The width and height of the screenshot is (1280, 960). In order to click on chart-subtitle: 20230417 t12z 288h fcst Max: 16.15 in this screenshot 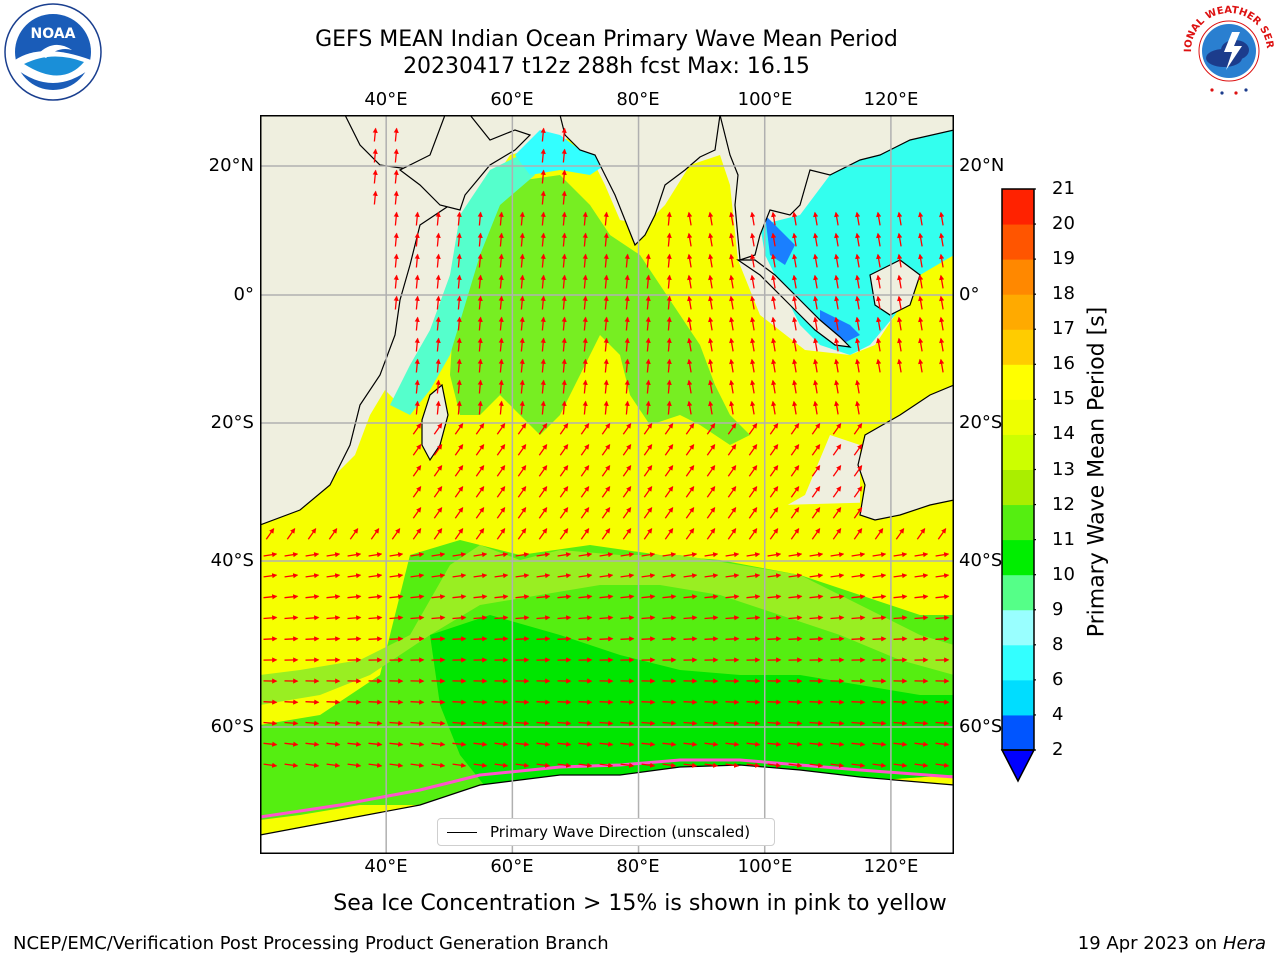, I will do `click(606, 66)`.